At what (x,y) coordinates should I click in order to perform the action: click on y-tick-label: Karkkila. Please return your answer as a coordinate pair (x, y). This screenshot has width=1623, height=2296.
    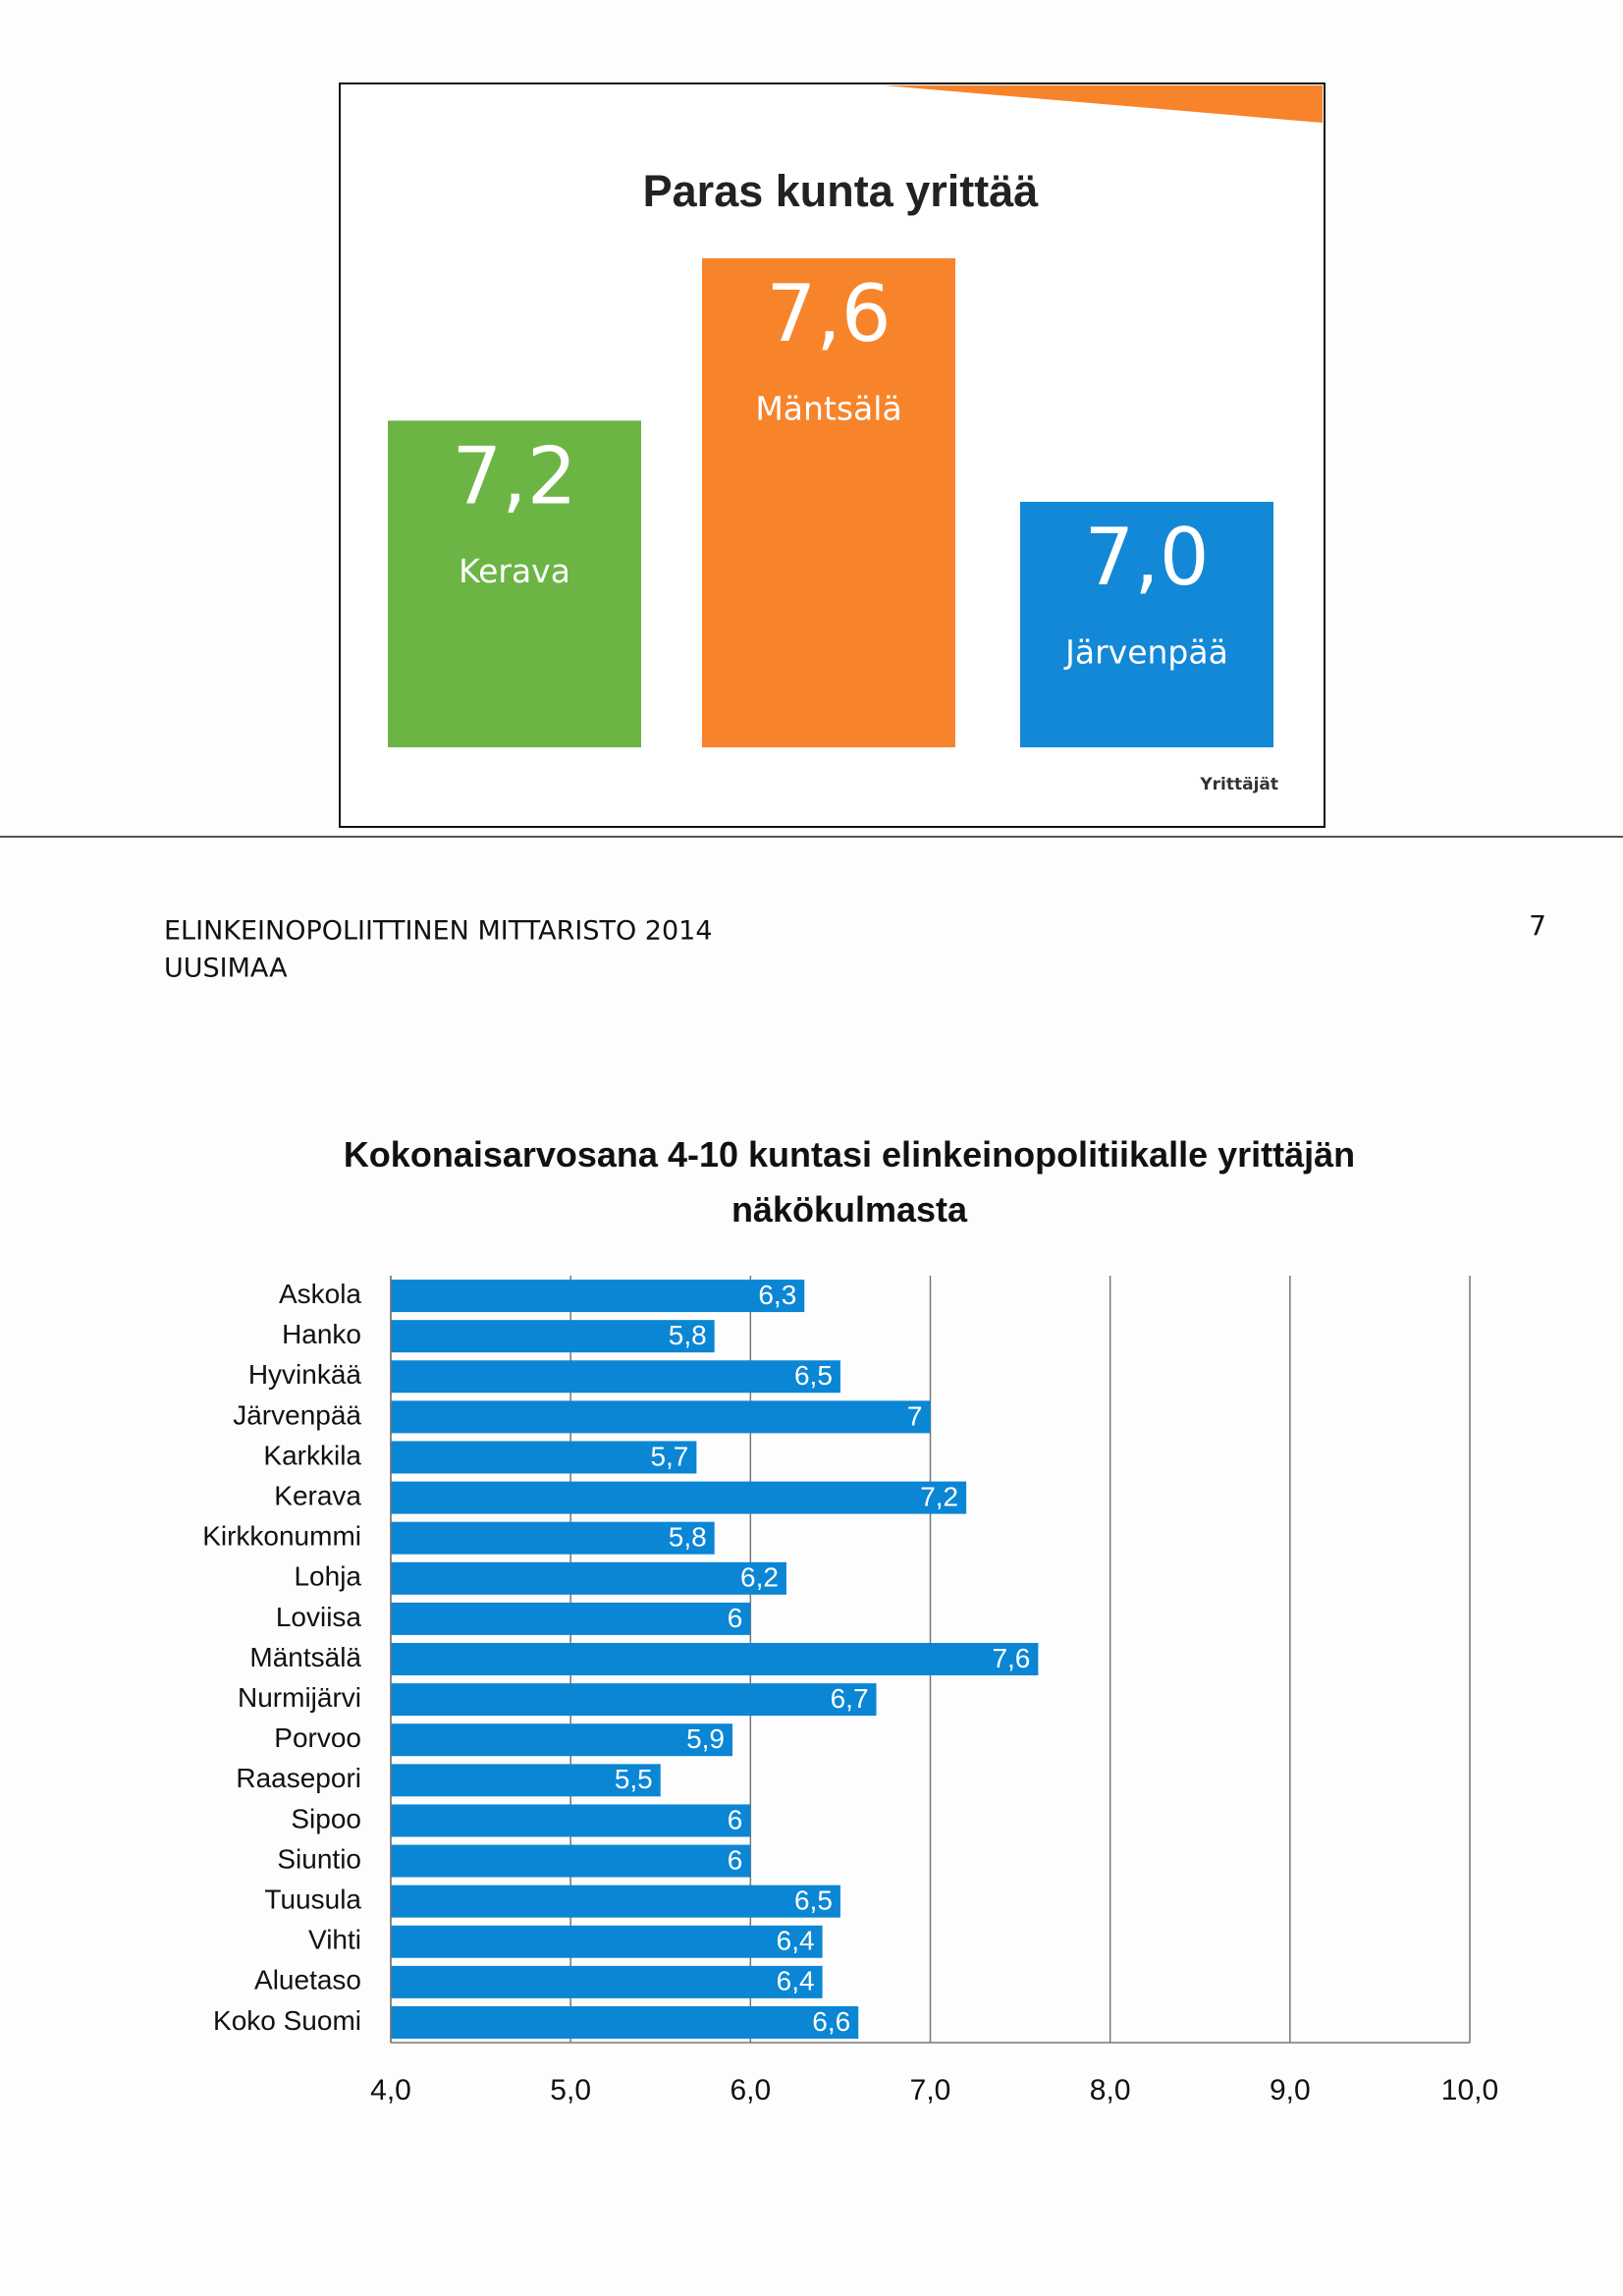
    Looking at the image, I should click on (312, 1455).